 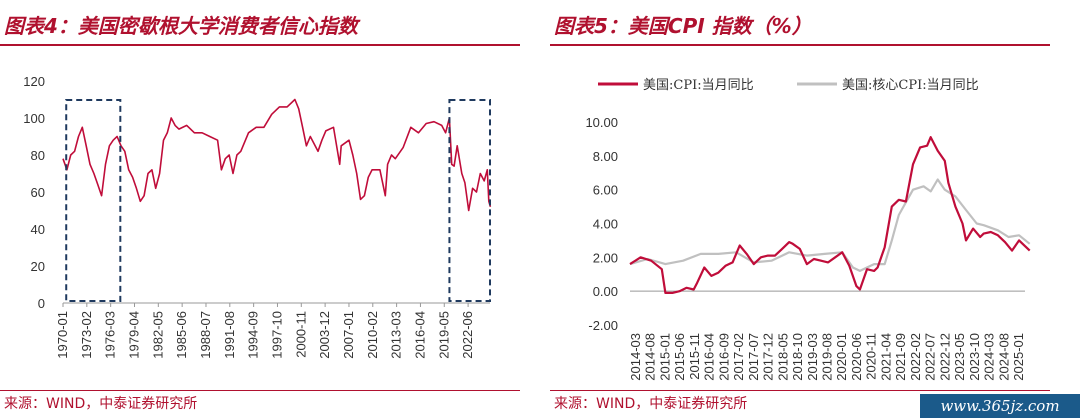 I want to click on y-tick-label: 20, so click(x=38, y=266).